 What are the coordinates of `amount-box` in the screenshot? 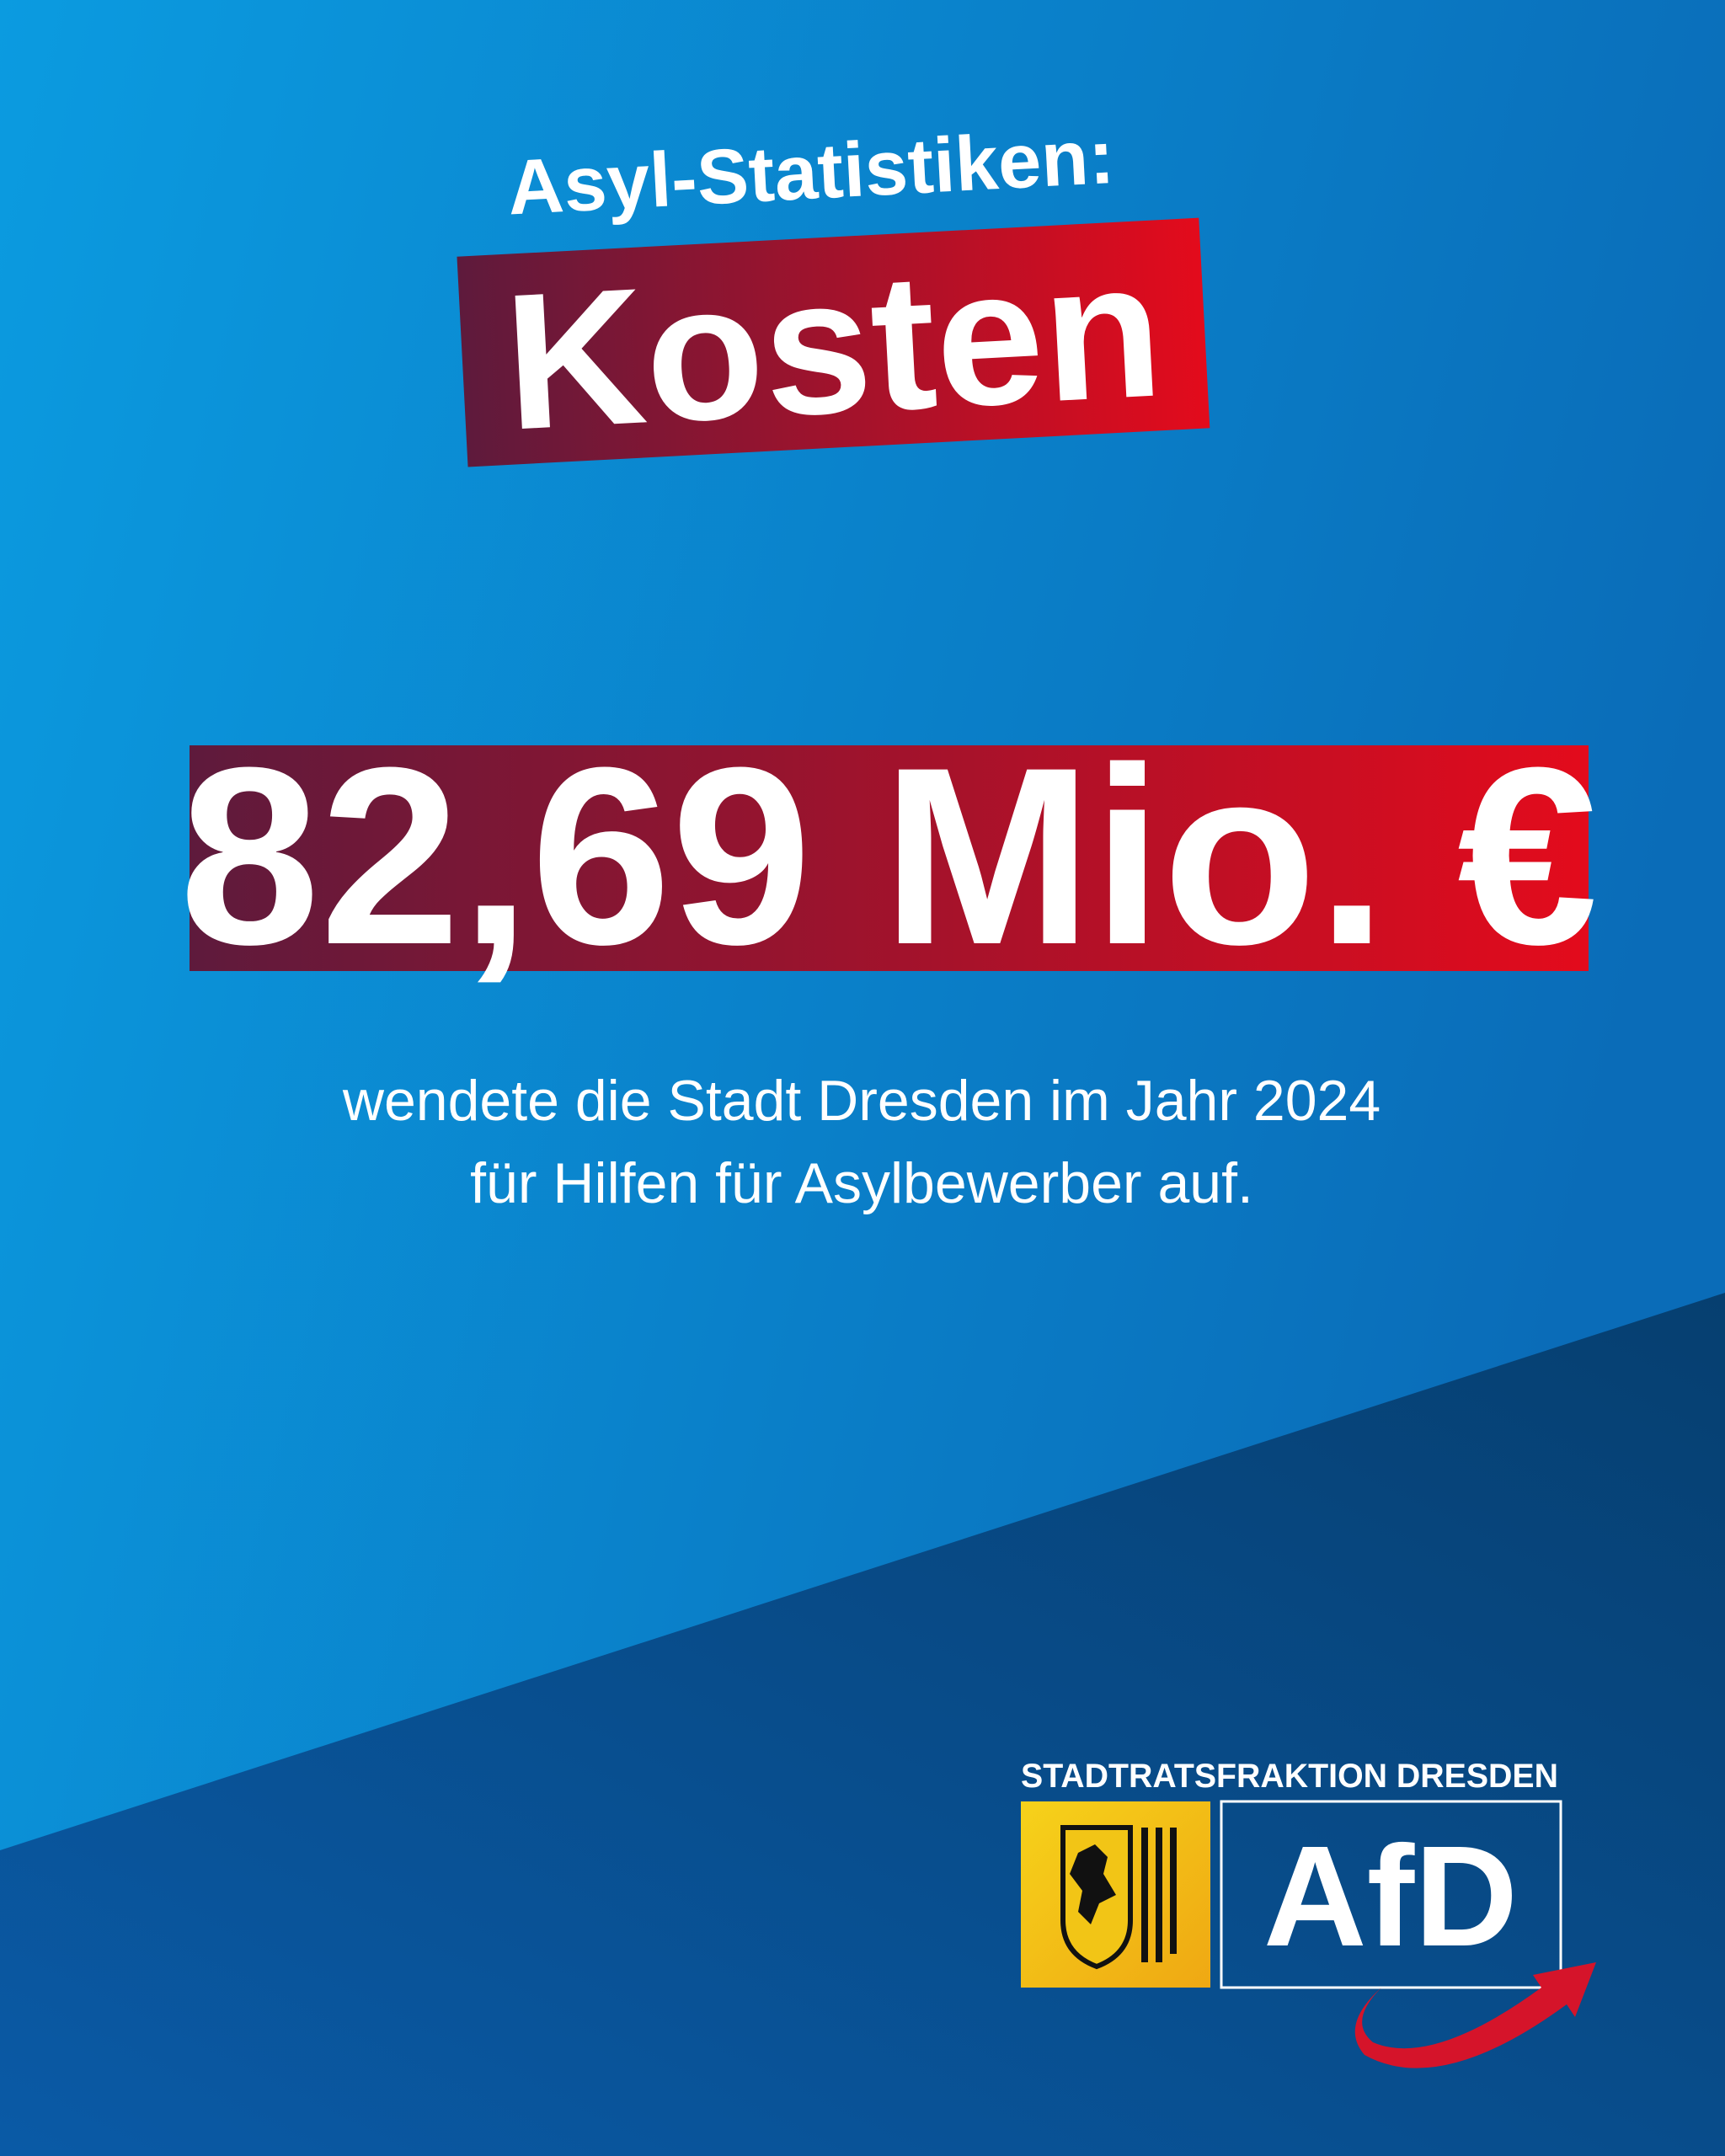 It's located at (889, 858).